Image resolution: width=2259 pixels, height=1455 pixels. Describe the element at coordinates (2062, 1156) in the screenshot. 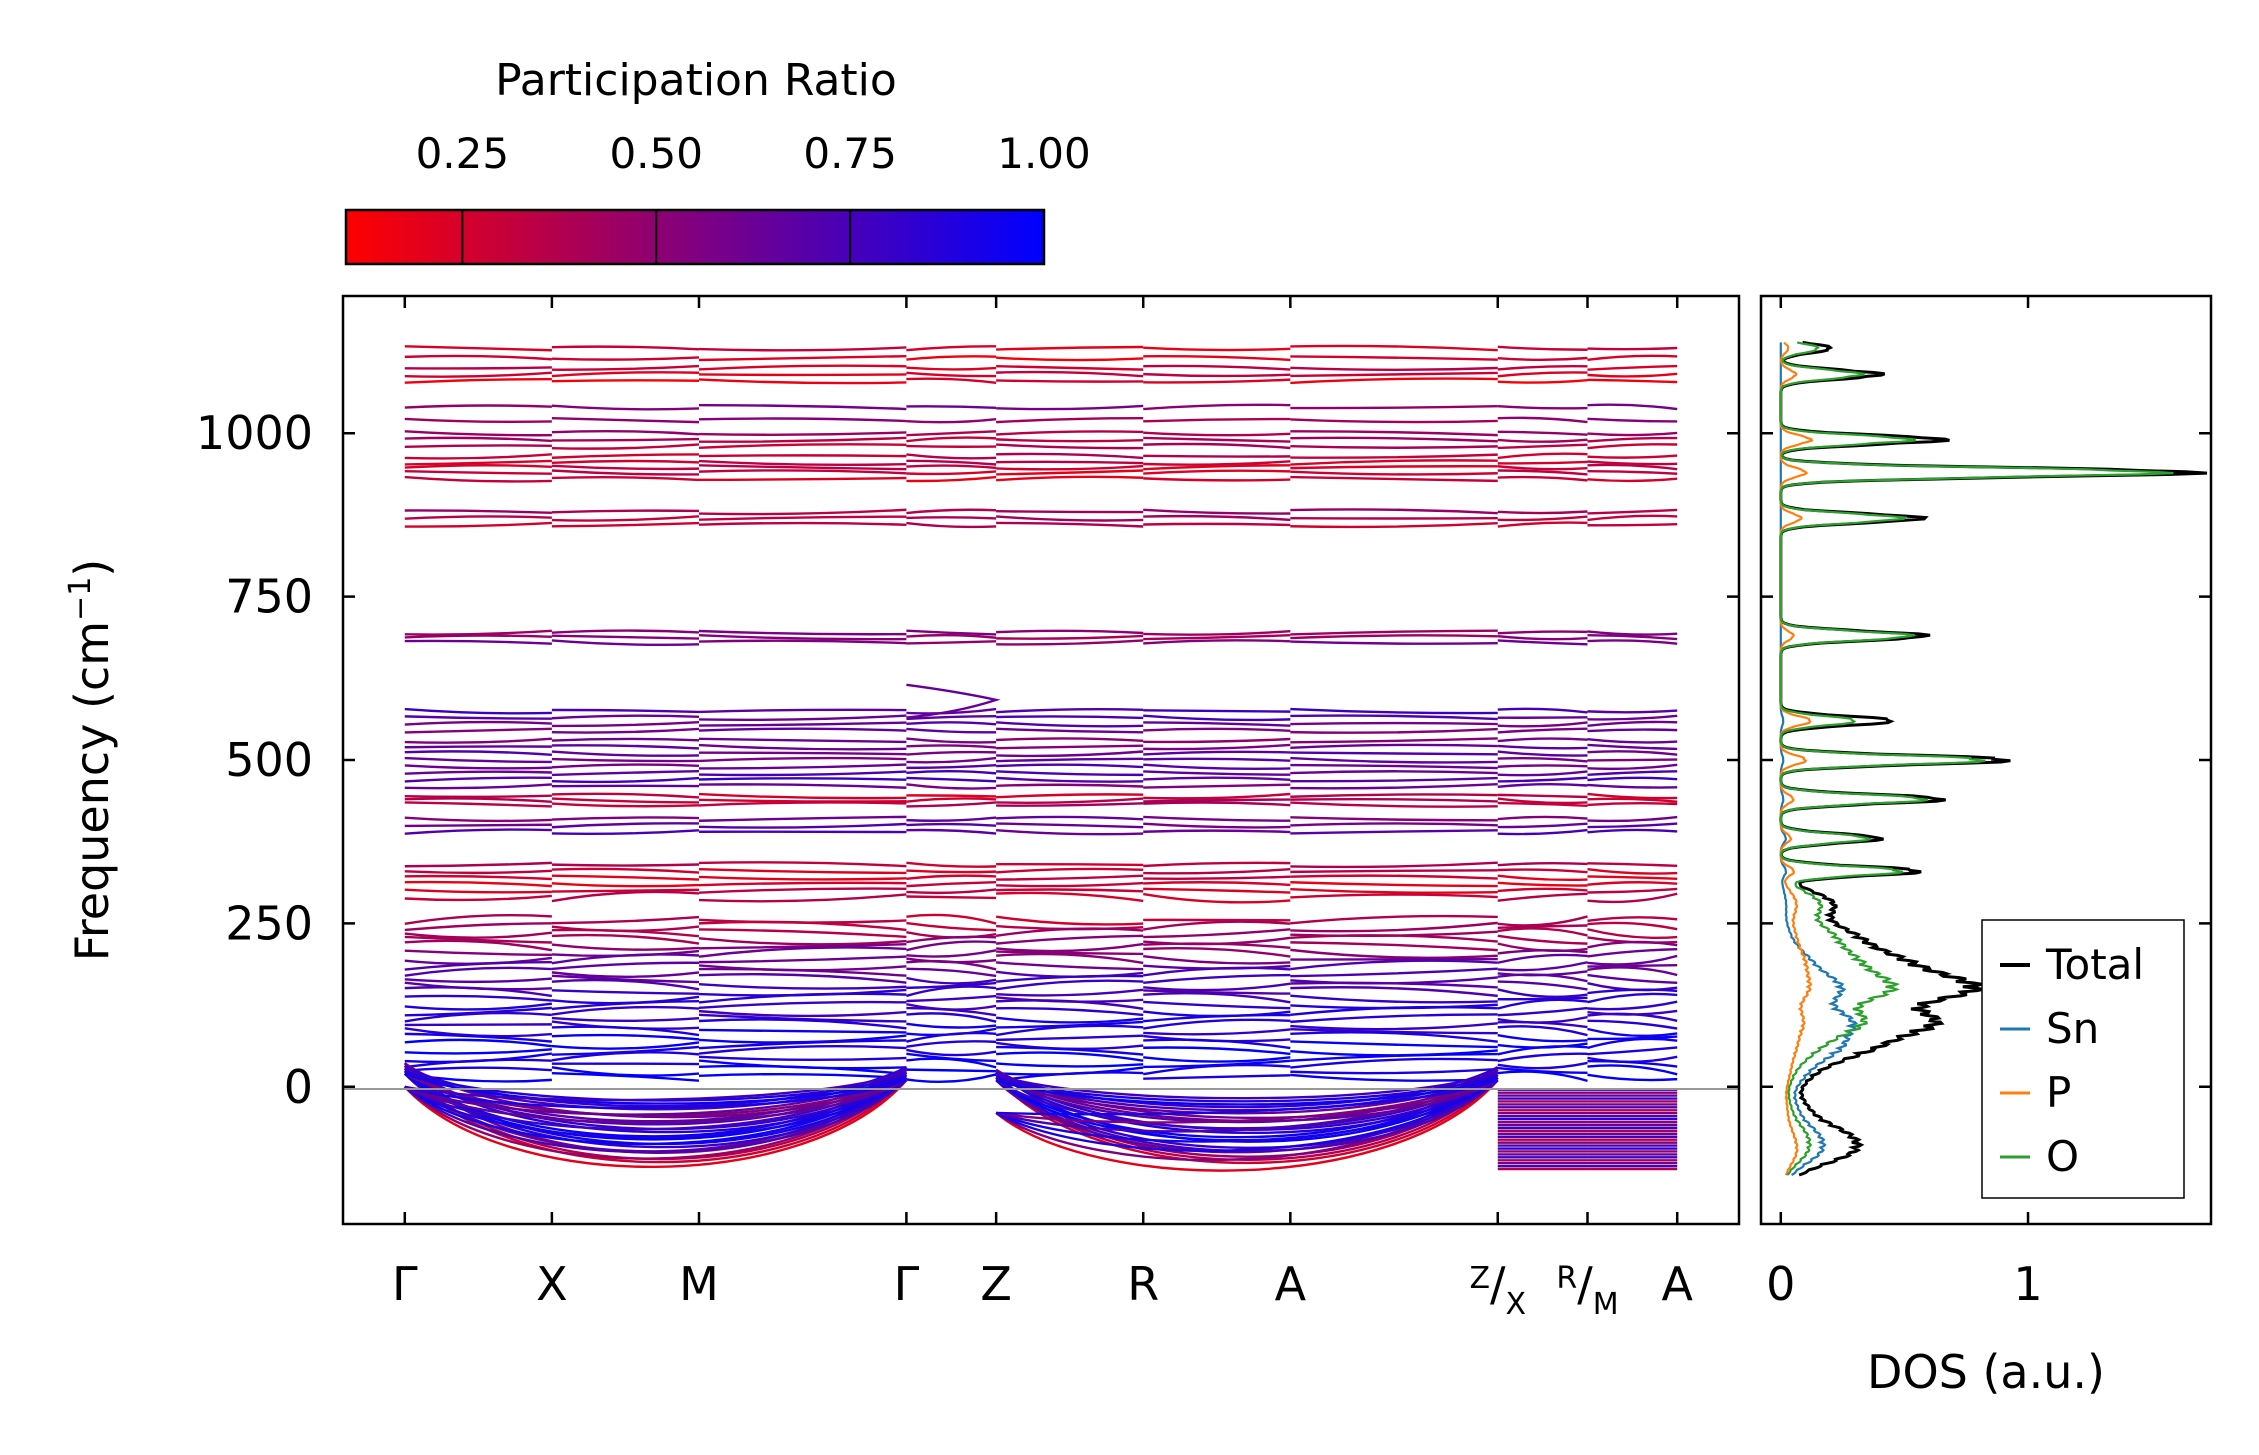

I see `legend-label: O` at that location.